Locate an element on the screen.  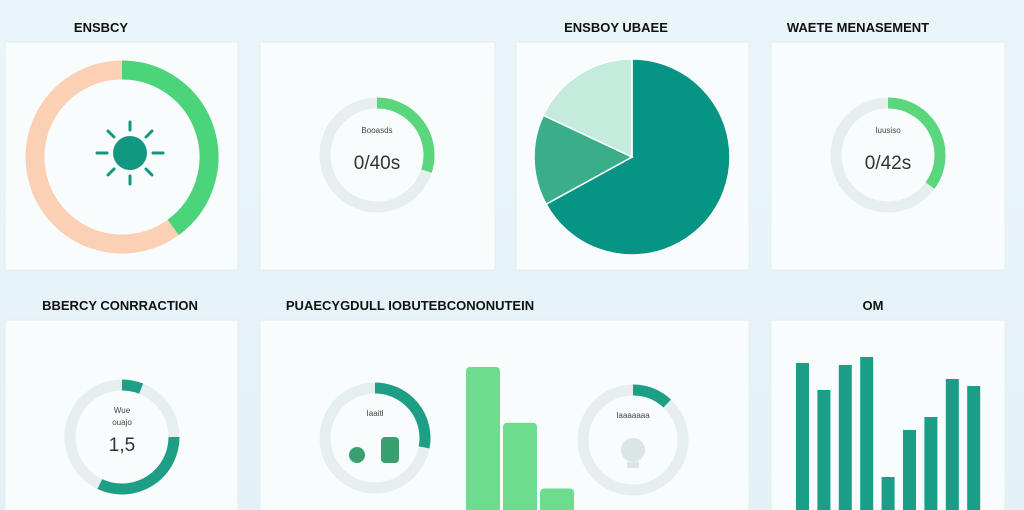
sun-icon is located at coordinates (130, 153).